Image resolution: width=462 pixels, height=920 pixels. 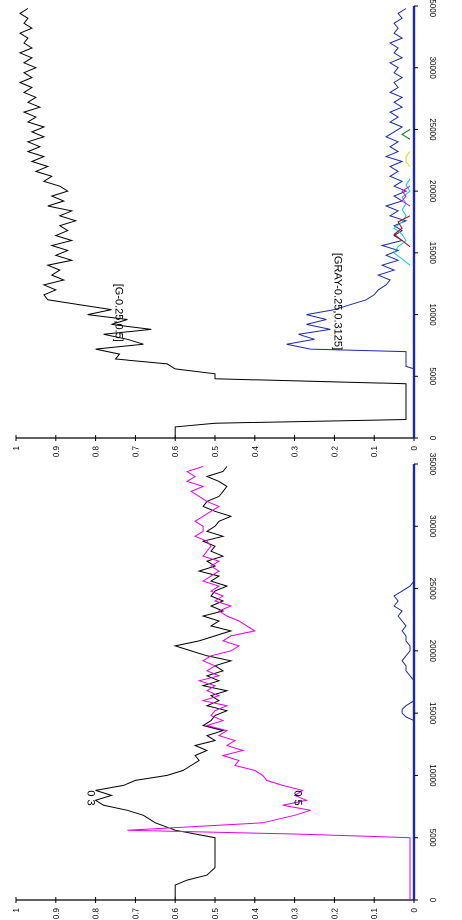 What do you see at coordinates (337, 301) in the screenshot?
I see `annotation-2: [GRAY-0.25,0.3125]` at bounding box center [337, 301].